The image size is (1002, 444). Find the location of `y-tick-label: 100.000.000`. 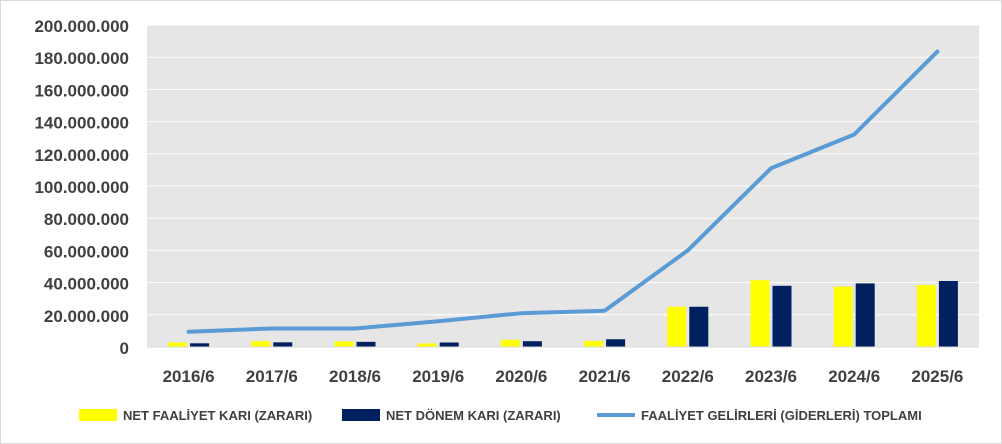

y-tick-label: 100.000.000 is located at coordinates (81, 187).